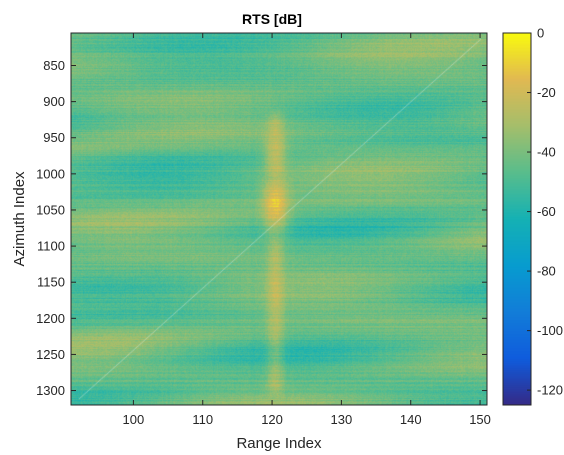 This screenshot has height=455, width=564. I want to click on colorbar-tick-label--40: -40, so click(546, 152).